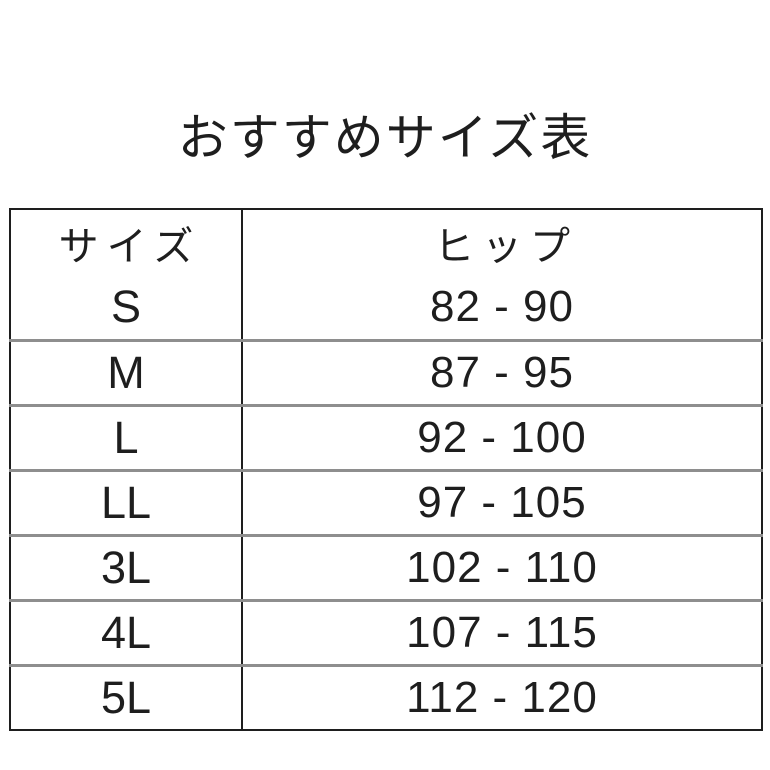 Image resolution: width=770 pixels, height=770 pixels. What do you see at coordinates (126, 307) in the screenshot?
I see `size-cell: S` at bounding box center [126, 307].